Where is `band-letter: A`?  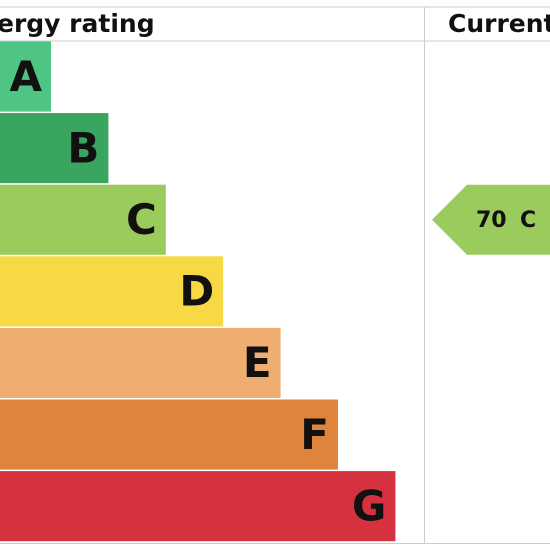
band-letter: A is located at coordinates (25, 76).